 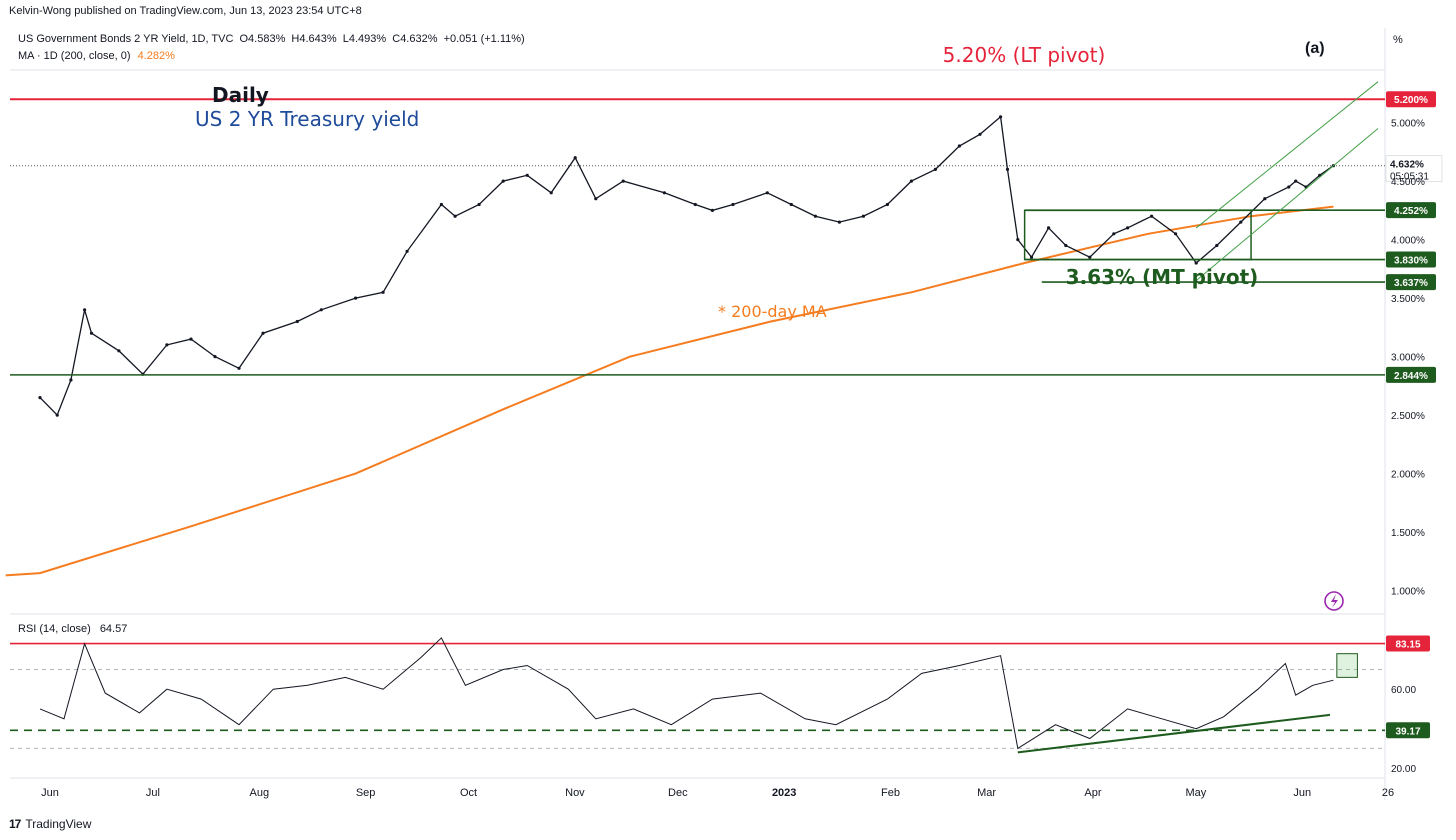 I want to click on ohlc-low: L4.493%, so click(x=364, y=39).